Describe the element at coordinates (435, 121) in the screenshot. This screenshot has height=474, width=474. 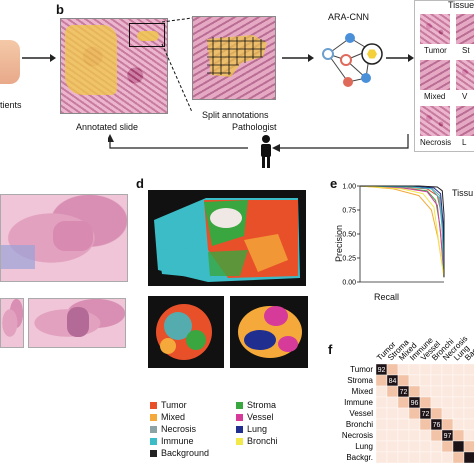
I see `tile-necrosis` at that location.